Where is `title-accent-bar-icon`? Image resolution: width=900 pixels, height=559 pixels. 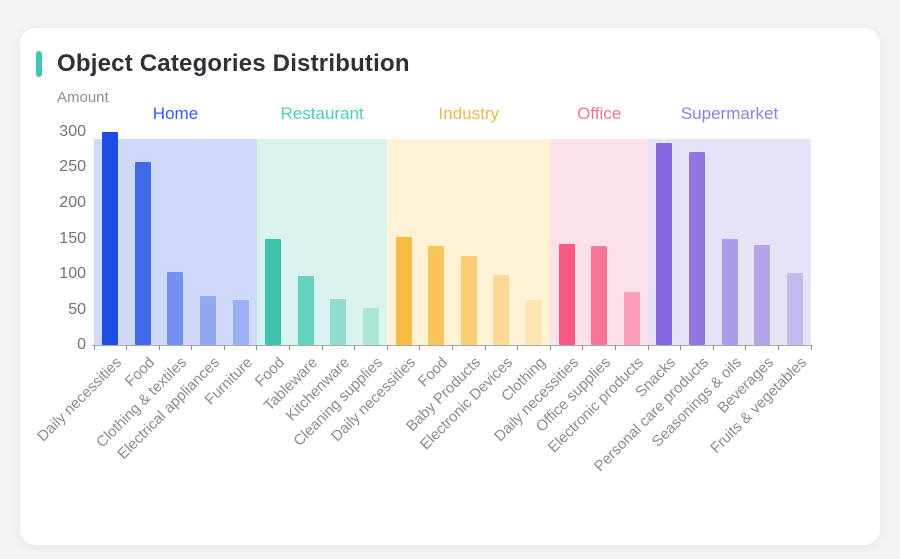
title-accent-bar-icon is located at coordinates (39, 64).